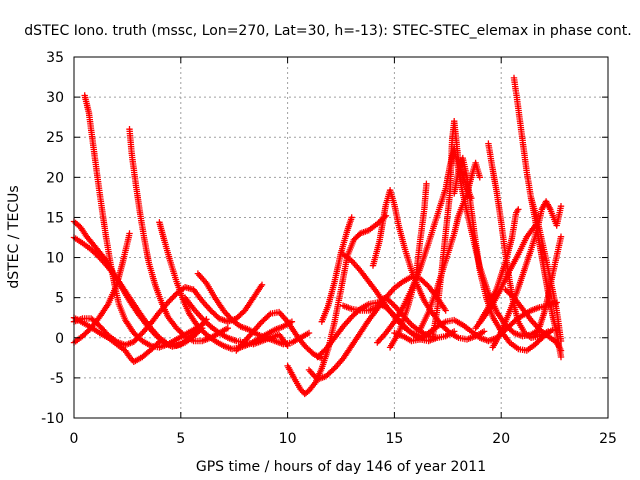 Image resolution: width=640 pixels, height=480 pixels. I want to click on x-tick-labels: 0 5 10 15 20 25, so click(343, 439).